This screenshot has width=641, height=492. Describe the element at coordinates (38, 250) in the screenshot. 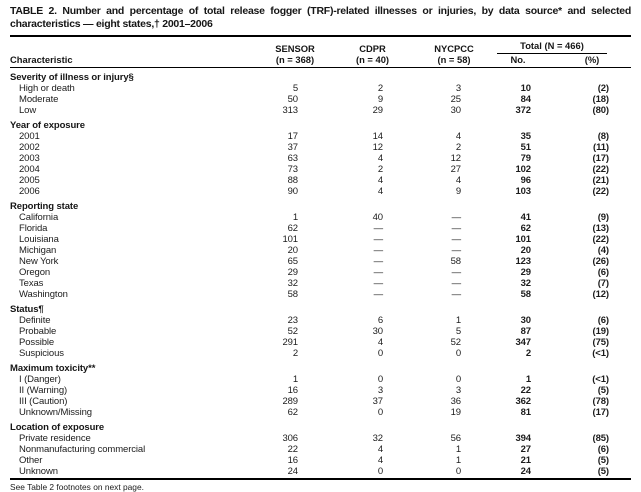

I see `row-label: Michigan` at that location.